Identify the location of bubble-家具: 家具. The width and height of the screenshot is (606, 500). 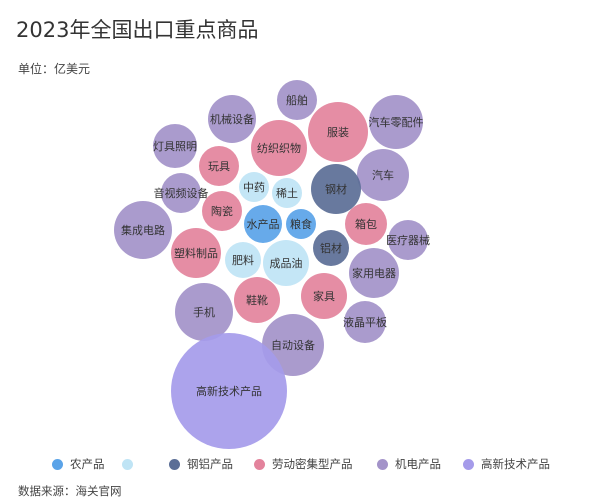
(324, 296).